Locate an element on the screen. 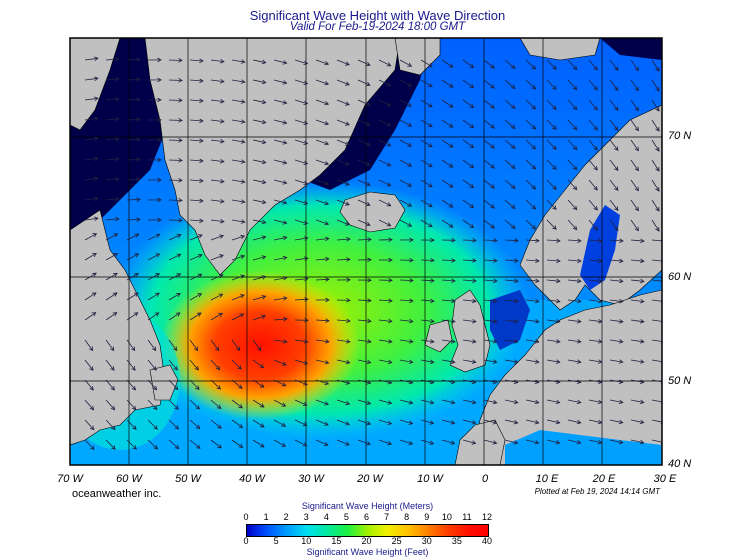 The height and width of the screenshot is (560, 755). valid-time-subtitle: Valid For Feb-19-2024 18:00 GMT is located at coordinates (377, 27).